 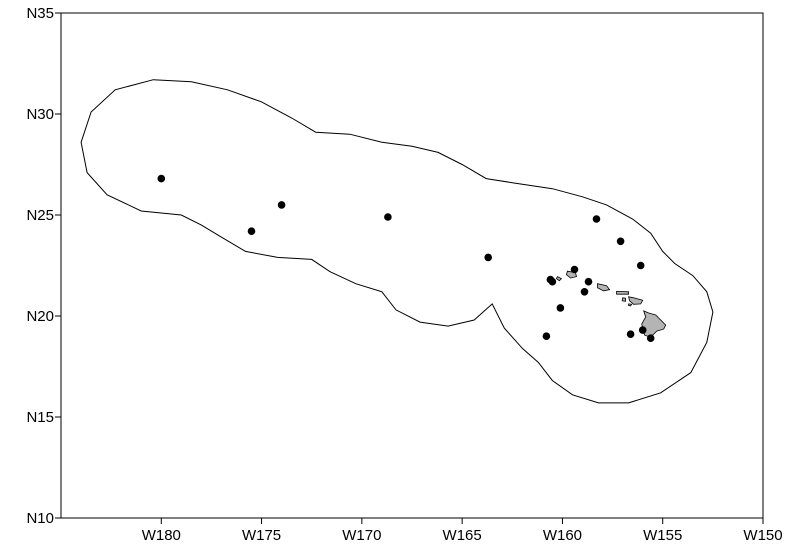 What do you see at coordinates (462, 535) in the screenshot?
I see `x-tick-label: W165` at bounding box center [462, 535].